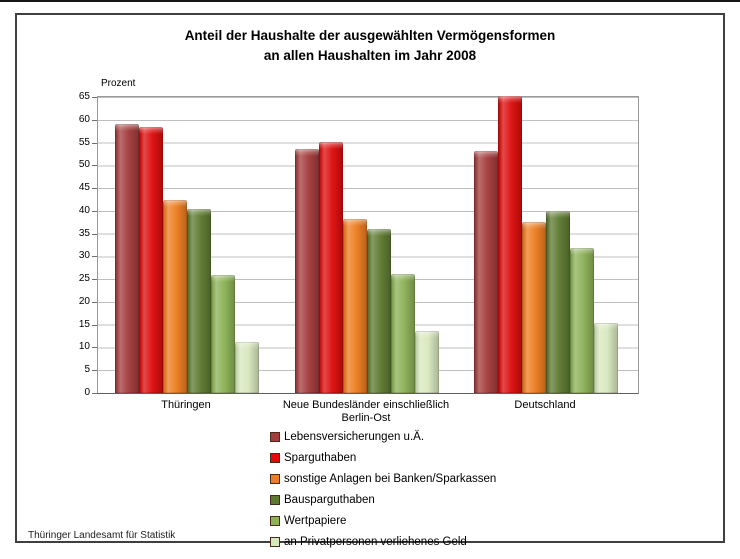 The width and height of the screenshot is (740, 559). What do you see at coordinates (84, 142) in the screenshot?
I see `y-tick-label: 55` at bounding box center [84, 142].